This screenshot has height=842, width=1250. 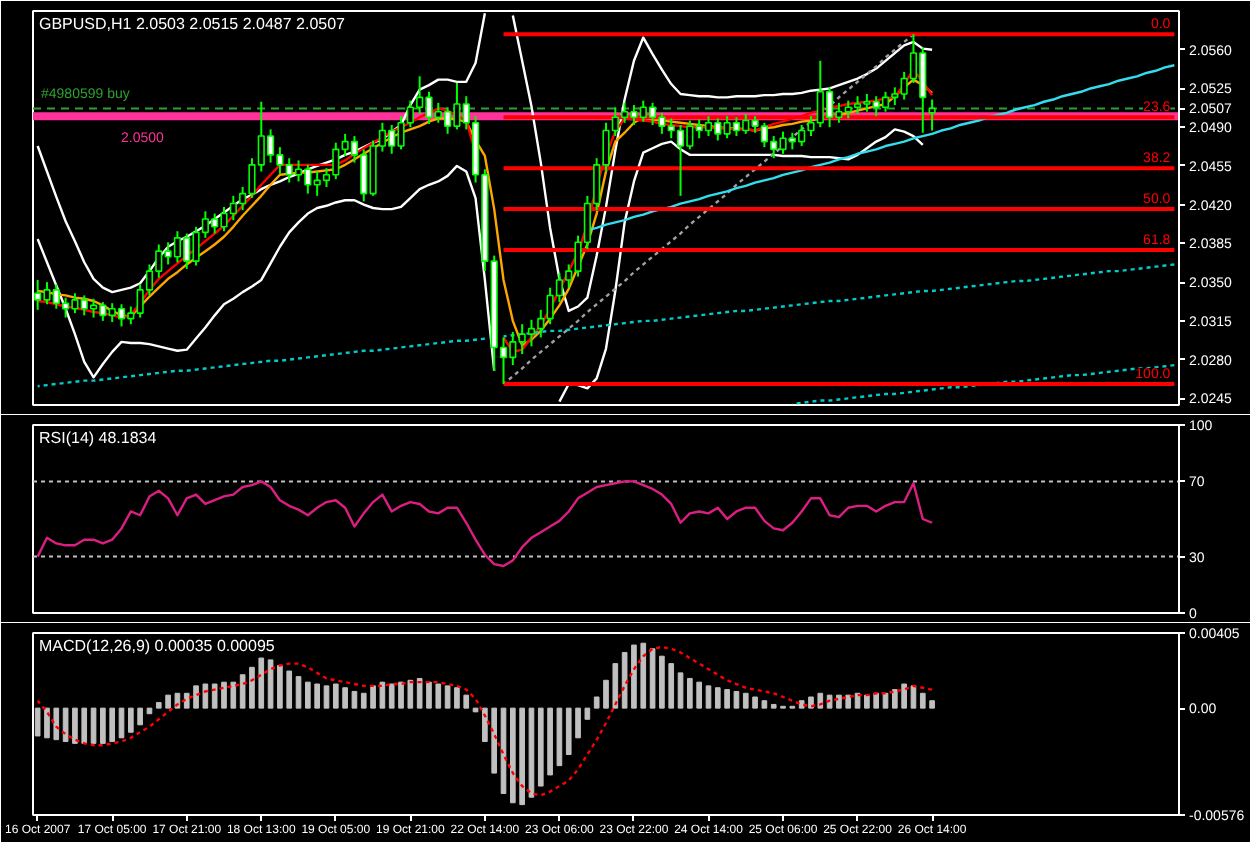 What do you see at coordinates (157, 646) in the screenshot?
I see `chart-title: MACD(12,26,9) 0.00035 0.00095` at bounding box center [157, 646].